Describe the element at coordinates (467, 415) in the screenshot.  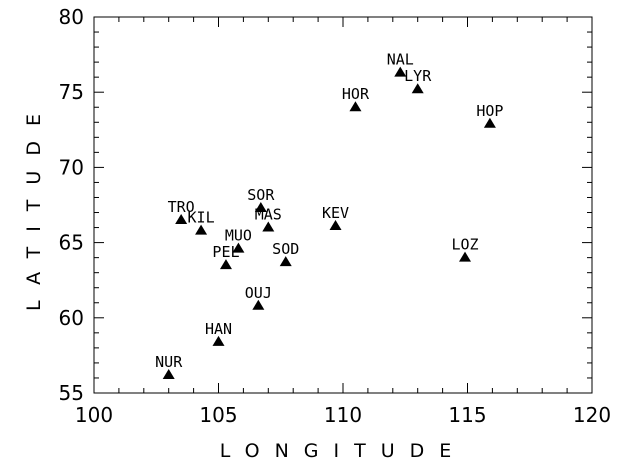
I see `x-tick-label: 115` at that location.